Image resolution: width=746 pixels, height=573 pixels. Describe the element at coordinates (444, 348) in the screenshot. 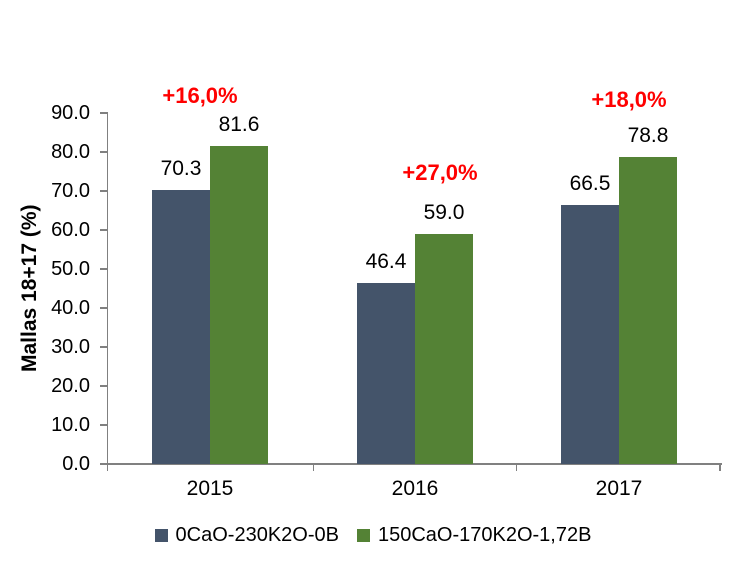

I see `bar-2016-150CaO-170K2O-1,72B` at that location.